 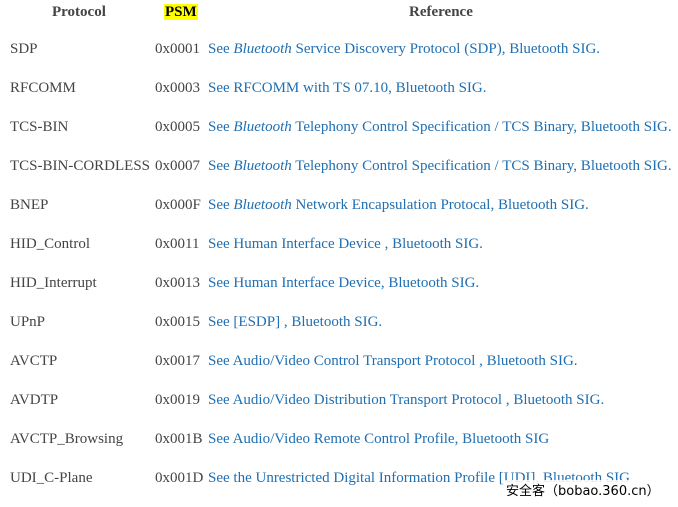 I want to click on reference-text: See [ESDP] , Bluetooth SIG., so click(x=295, y=322).